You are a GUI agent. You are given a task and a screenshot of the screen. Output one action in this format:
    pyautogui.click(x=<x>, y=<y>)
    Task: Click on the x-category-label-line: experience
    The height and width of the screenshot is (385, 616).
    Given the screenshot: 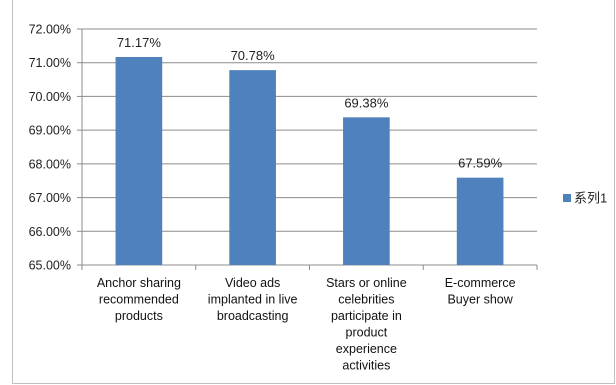 What is the action you would take?
    pyautogui.click(x=366, y=349)
    